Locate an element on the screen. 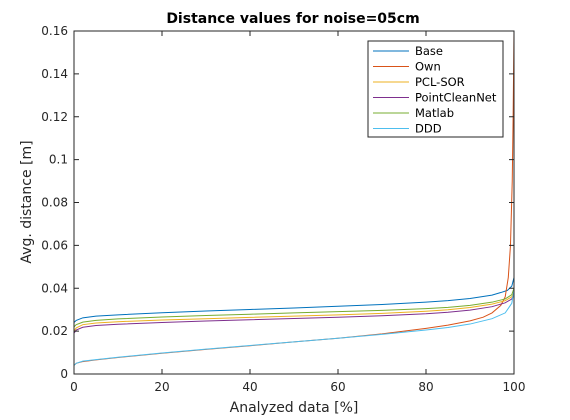  x-tick-label: 60 is located at coordinates (337, 387).